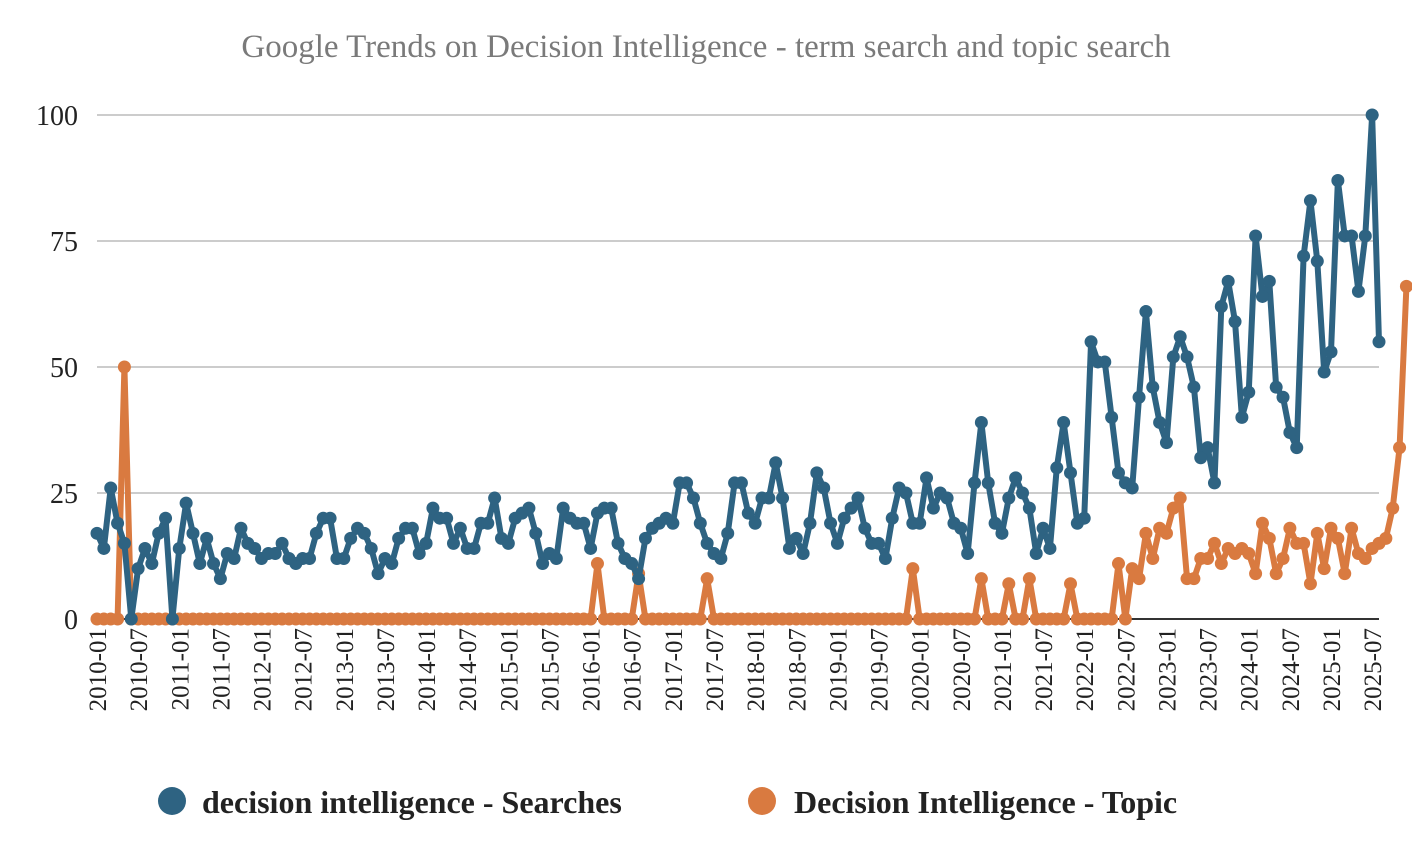  I want to click on x-tick-label: 2024-01, so click(1250, 669).